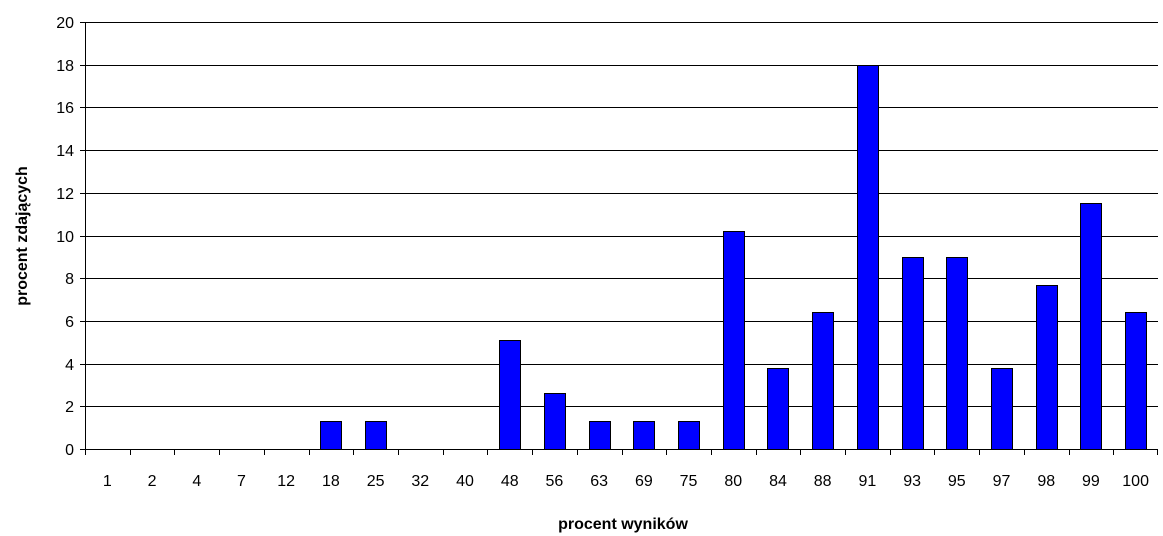 The height and width of the screenshot is (536, 1163). I want to click on x-tick-label: 69, so click(644, 481).